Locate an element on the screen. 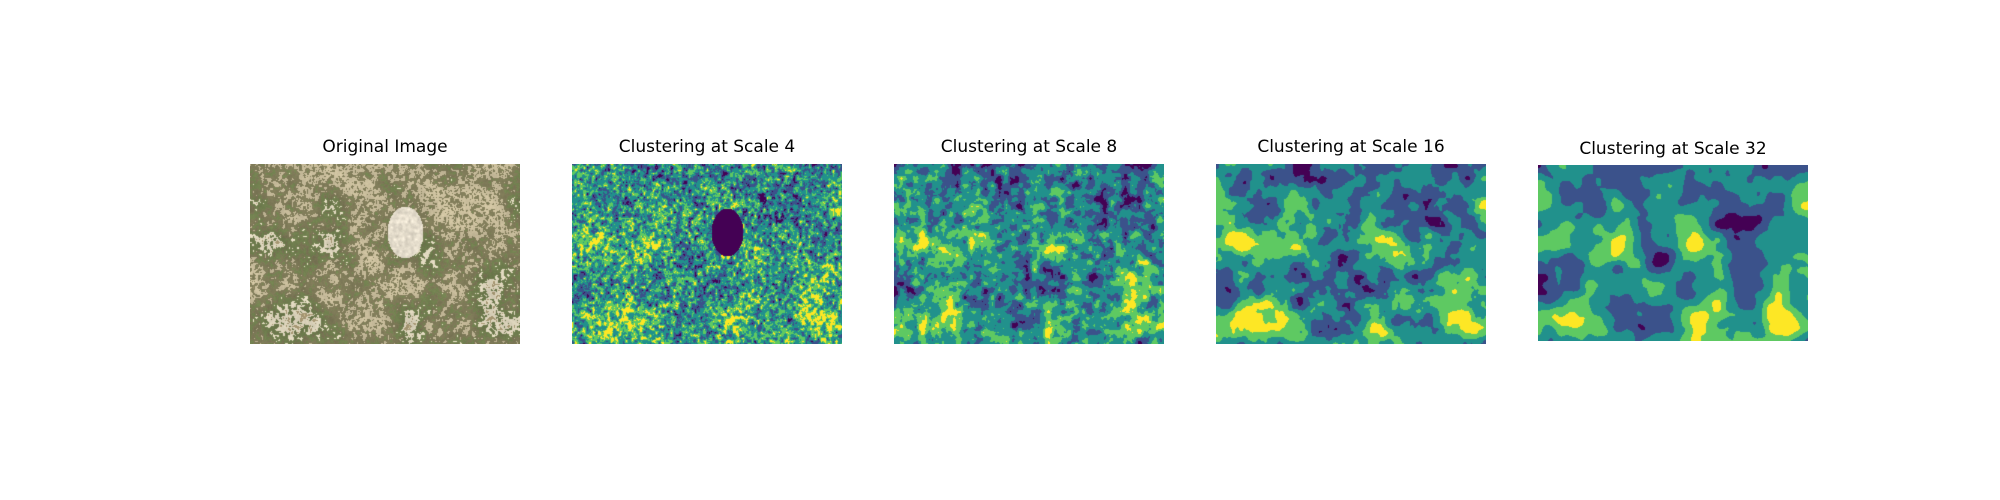 This screenshot has height=500, width=2000. panel-title: Original Image is located at coordinates (385, 147).